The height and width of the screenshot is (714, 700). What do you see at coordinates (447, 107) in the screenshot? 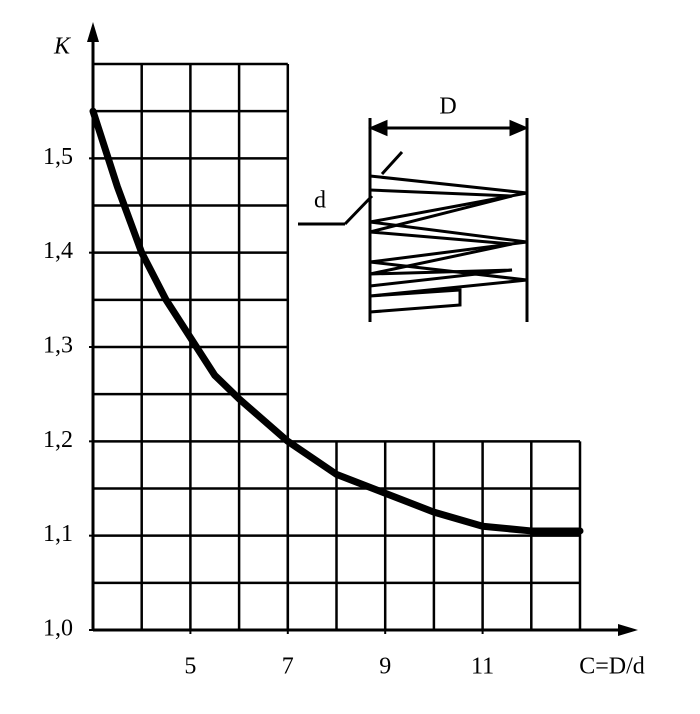
I see `inset-label: D` at bounding box center [447, 107].